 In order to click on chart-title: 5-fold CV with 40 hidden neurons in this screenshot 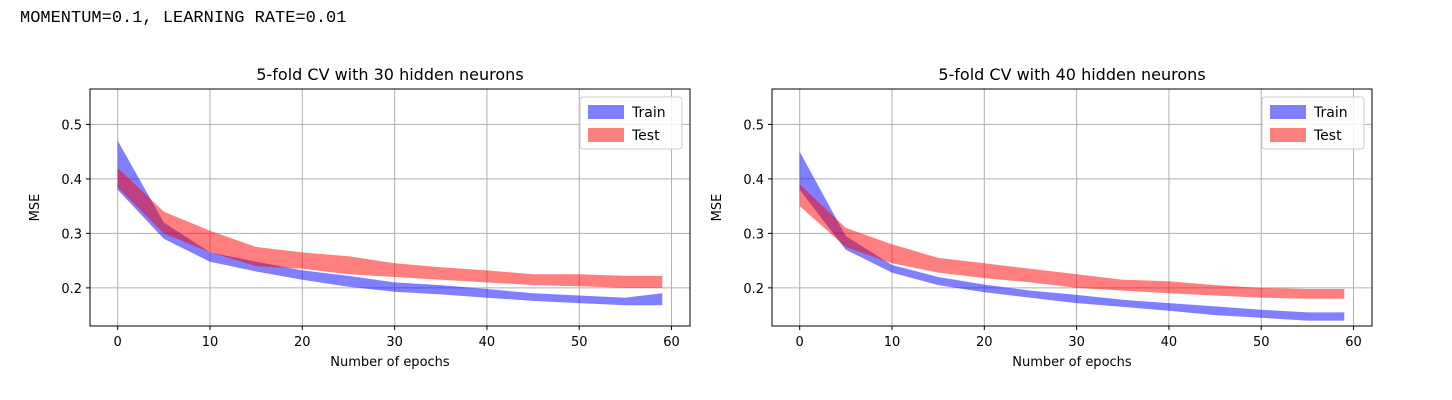, I will do `click(1071, 74)`.